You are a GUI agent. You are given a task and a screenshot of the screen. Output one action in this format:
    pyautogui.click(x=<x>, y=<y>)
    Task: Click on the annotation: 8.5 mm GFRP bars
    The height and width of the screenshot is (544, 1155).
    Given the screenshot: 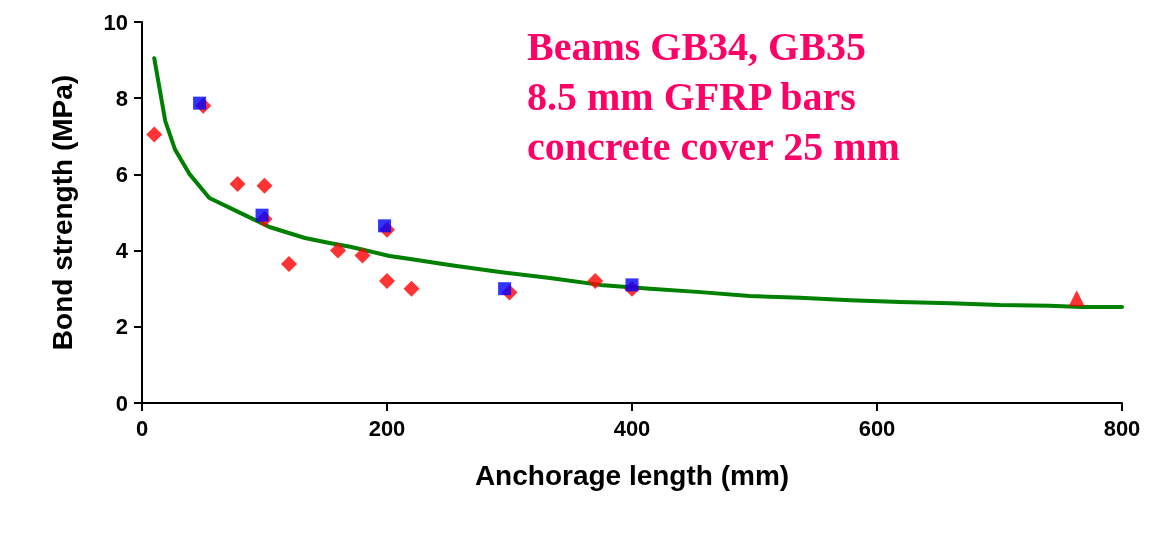 What is the action you would take?
    pyautogui.click(x=691, y=96)
    